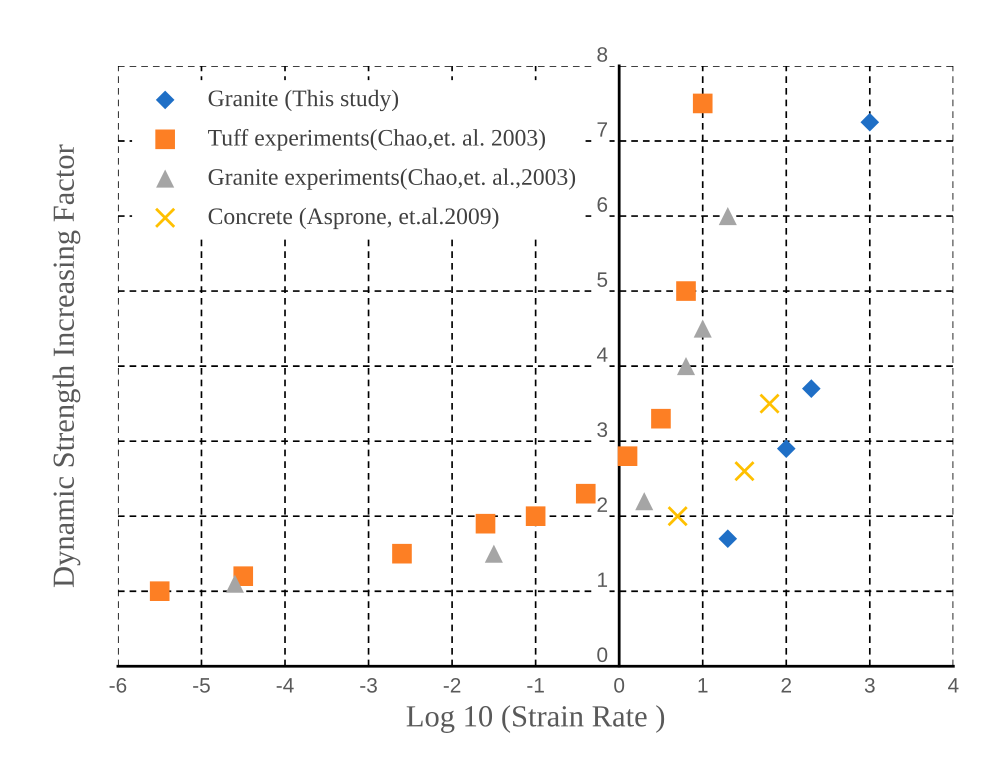 This screenshot has width=991, height=758. I want to click on y-tick-label: 7, so click(603, 129).